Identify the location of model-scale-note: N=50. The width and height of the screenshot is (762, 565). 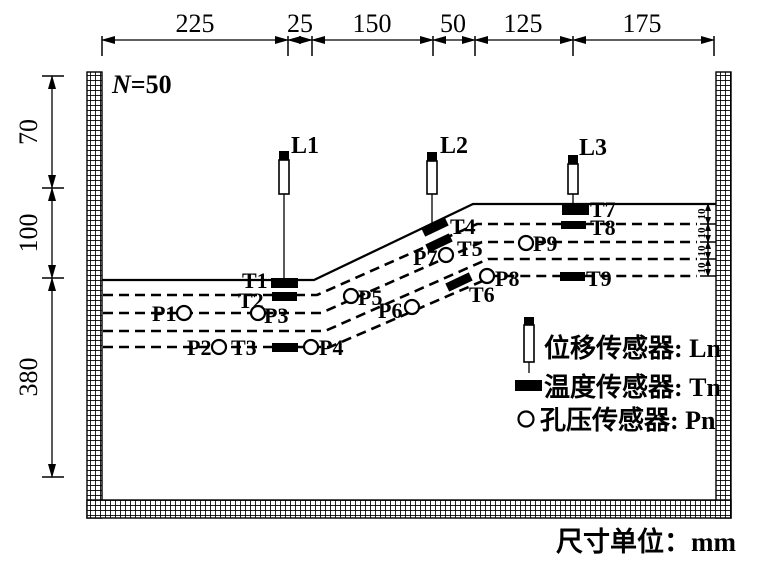
(141, 84).